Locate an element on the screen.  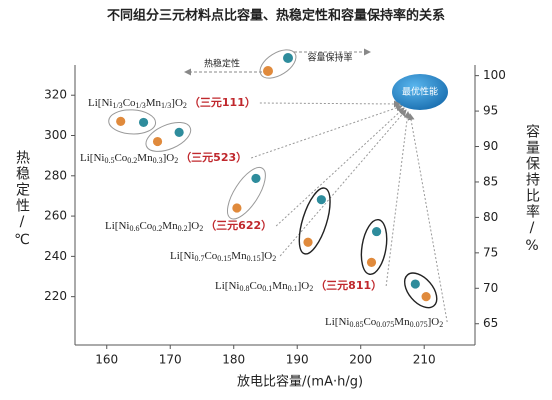
y-tick-label: 320 is located at coordinates (55, 95).